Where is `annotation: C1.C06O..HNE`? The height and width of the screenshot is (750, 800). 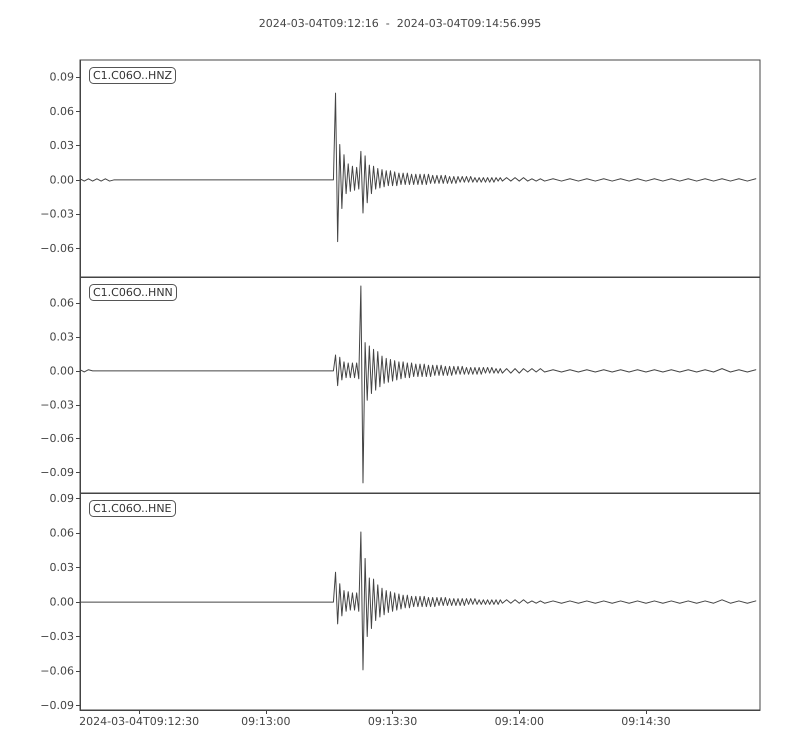 annotation: C1.C06O..HNE is located at coordinates (132, 508).